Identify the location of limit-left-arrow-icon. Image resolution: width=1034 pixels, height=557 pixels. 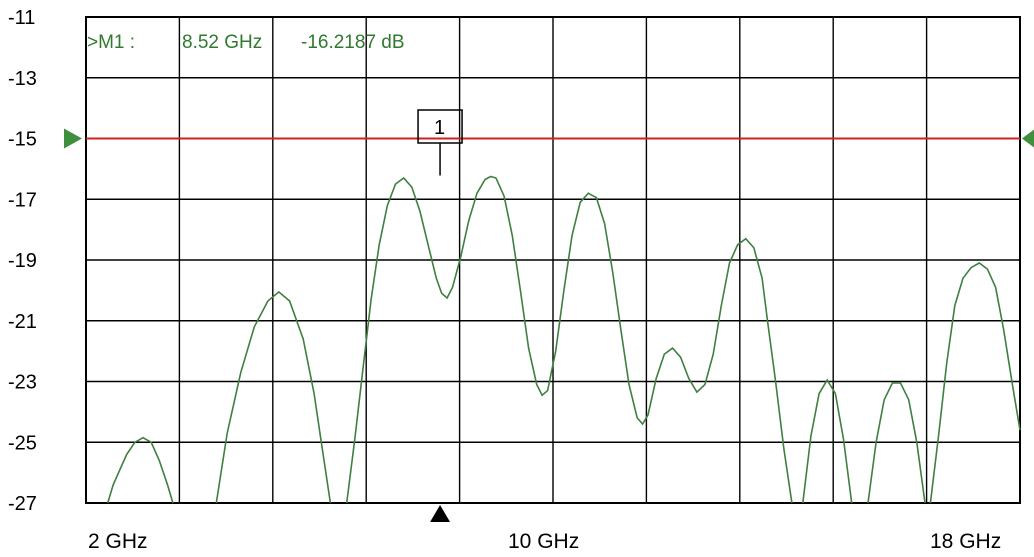
(73, 138).